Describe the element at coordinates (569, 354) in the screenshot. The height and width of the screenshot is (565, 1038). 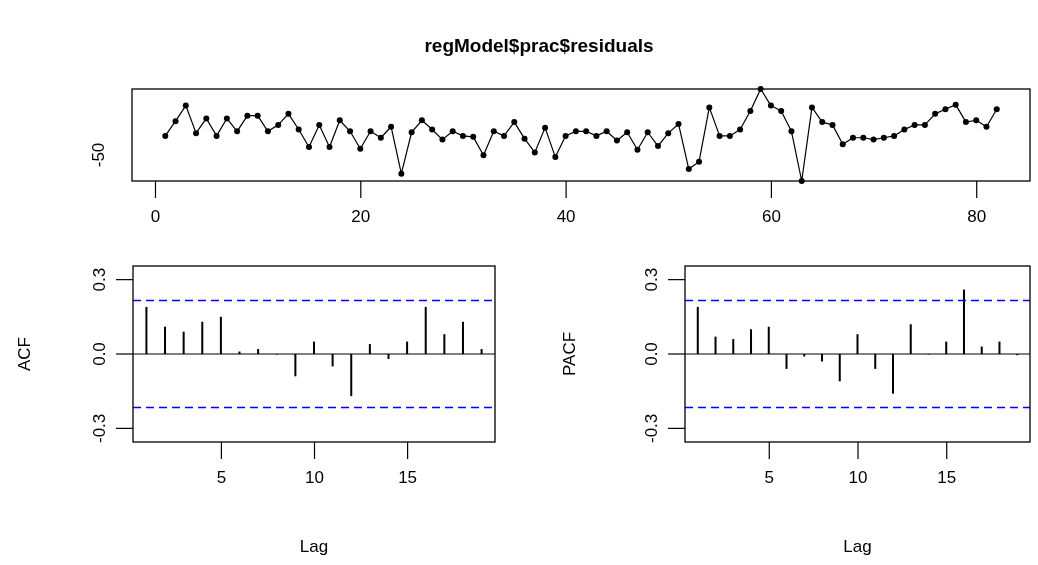
I see `y-axis-title: PACF` at that location.